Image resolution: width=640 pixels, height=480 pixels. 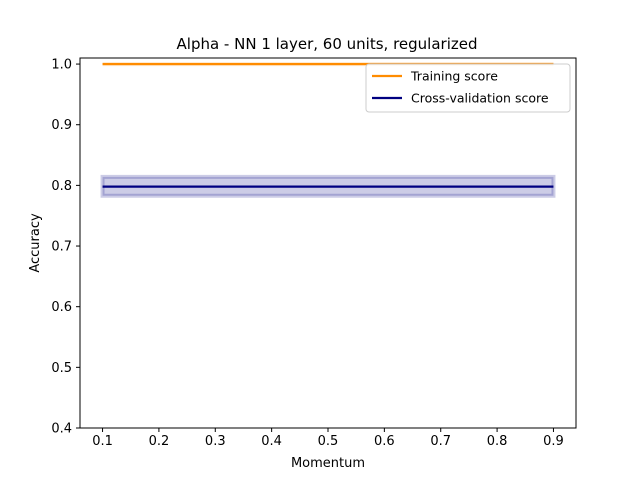 What do you see at coordinates (553, 441) in the screenshot?
I see `x-tick-label: 0.9` at bounding box center [553, 441].